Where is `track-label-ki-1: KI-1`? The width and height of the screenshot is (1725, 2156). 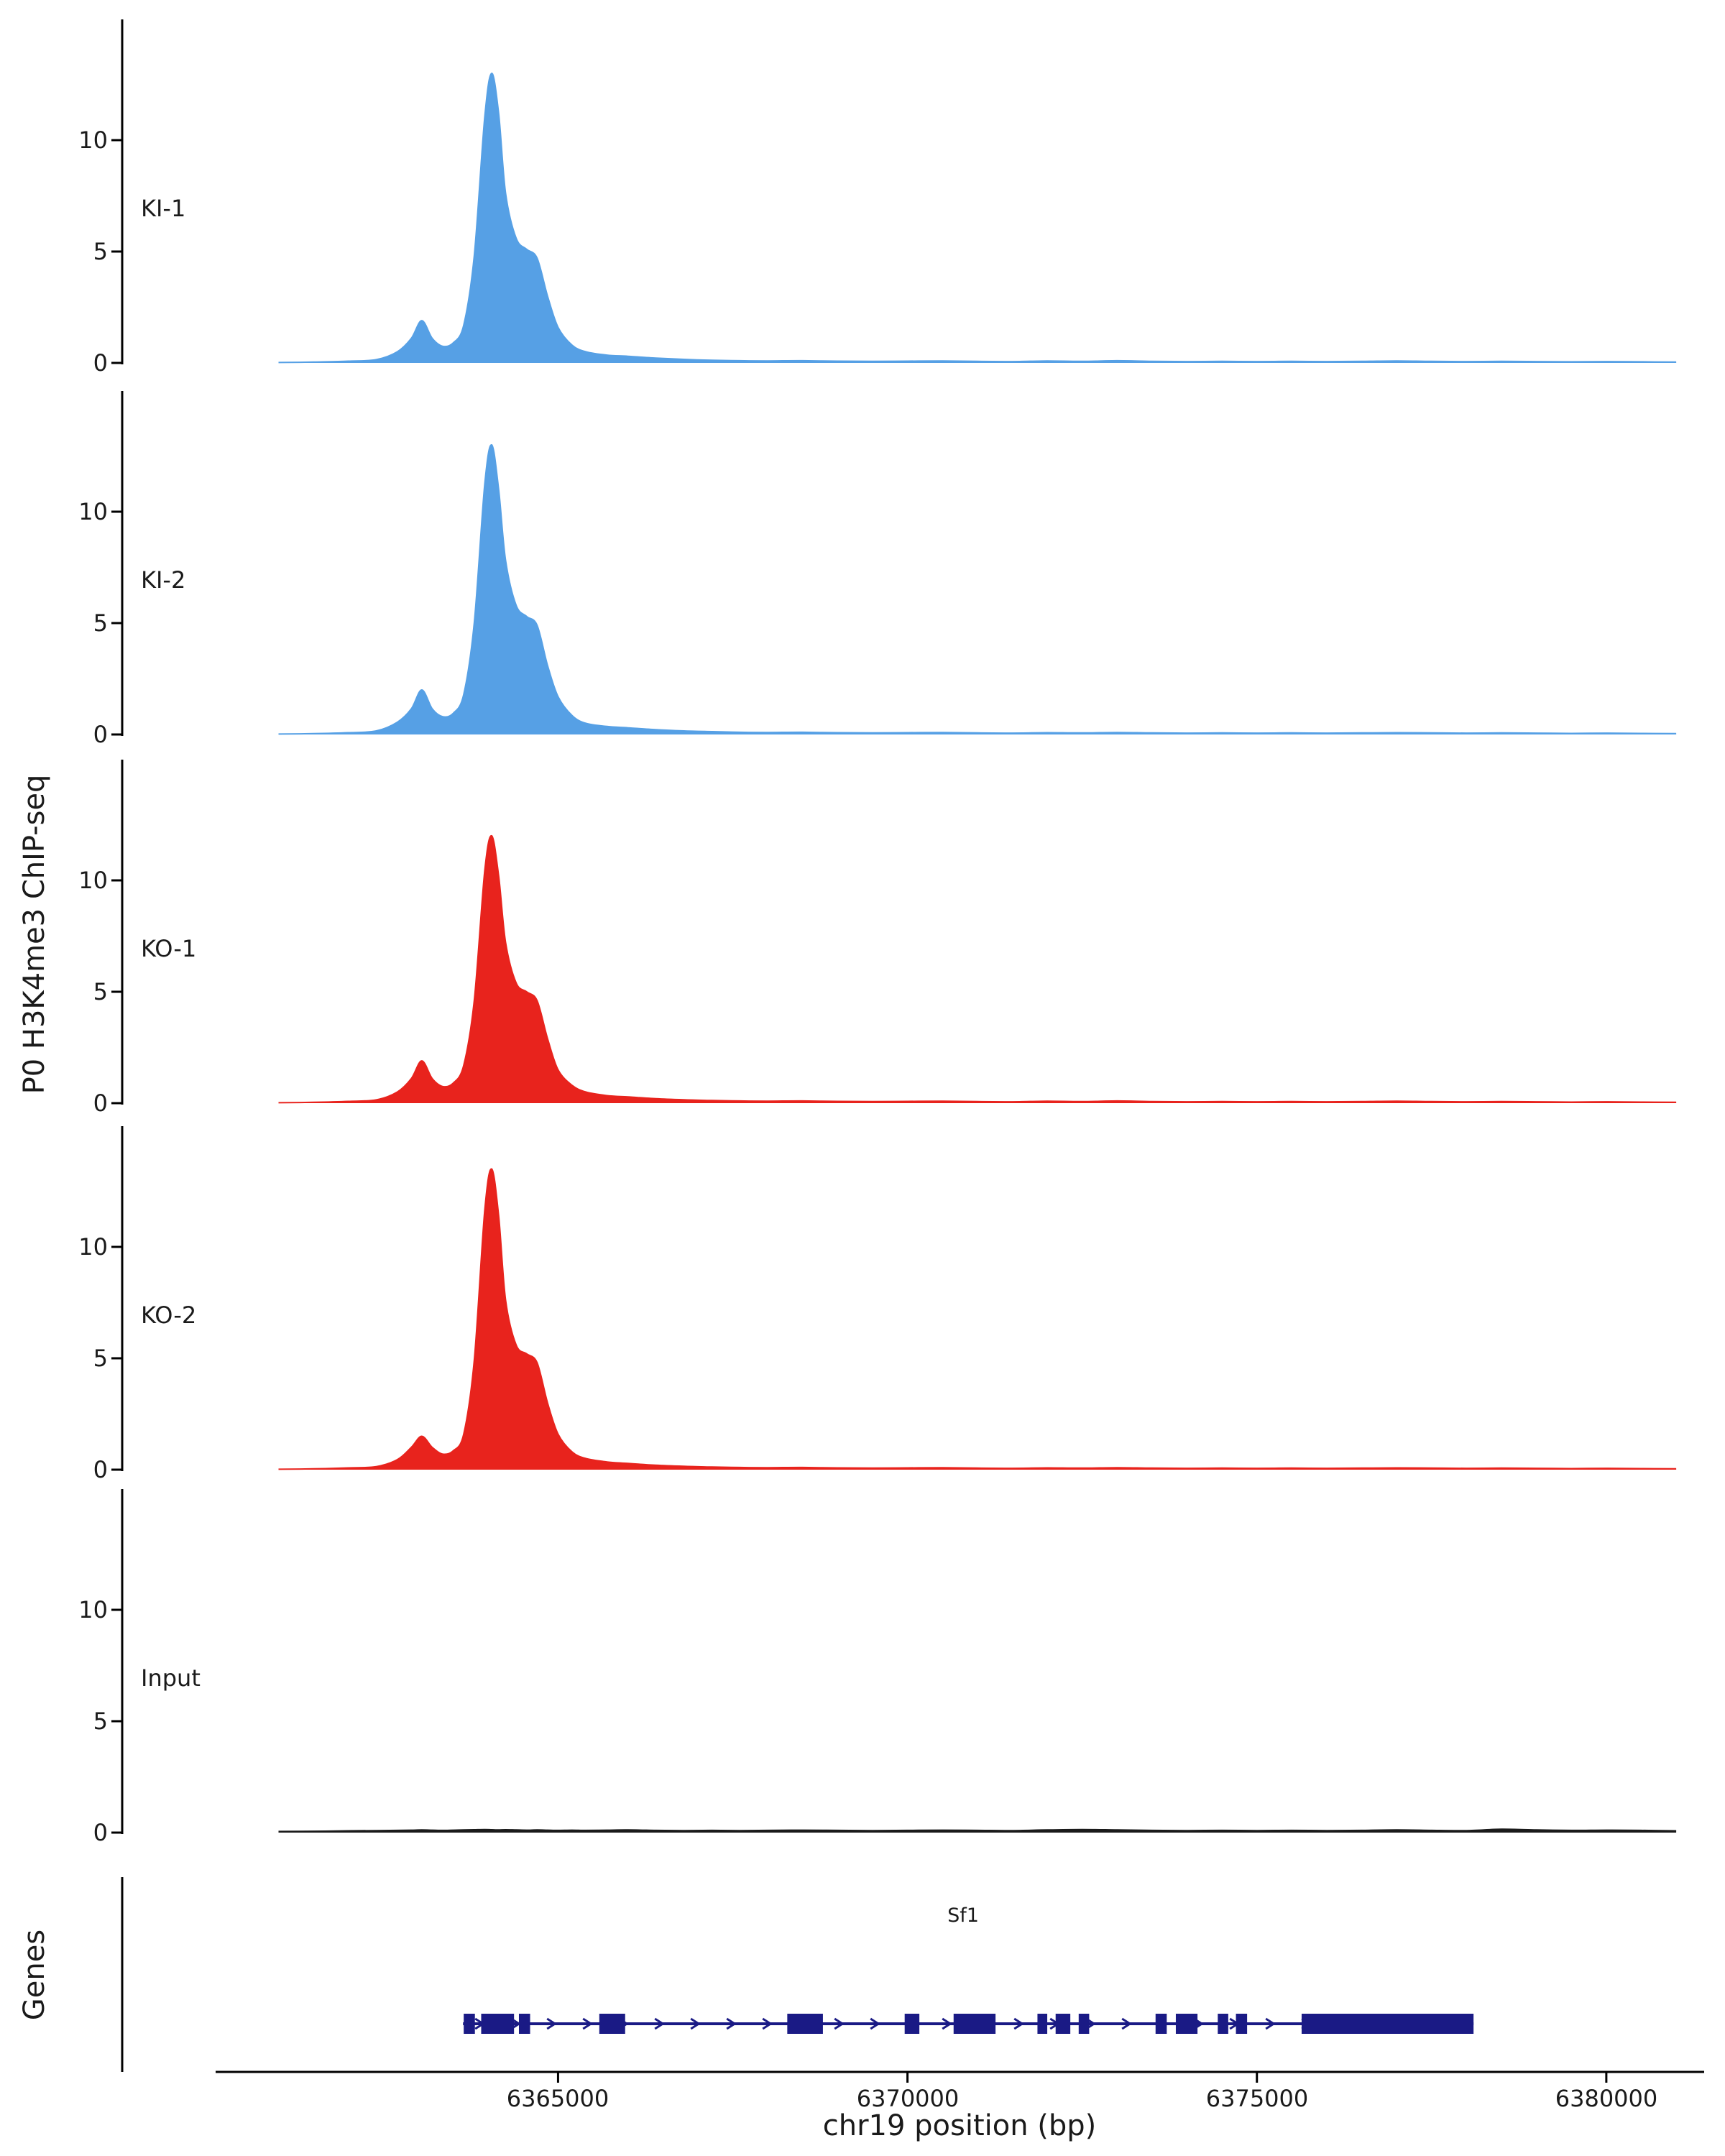 track-label-ki-1: KI-1 is located at coordinates (163, 209).